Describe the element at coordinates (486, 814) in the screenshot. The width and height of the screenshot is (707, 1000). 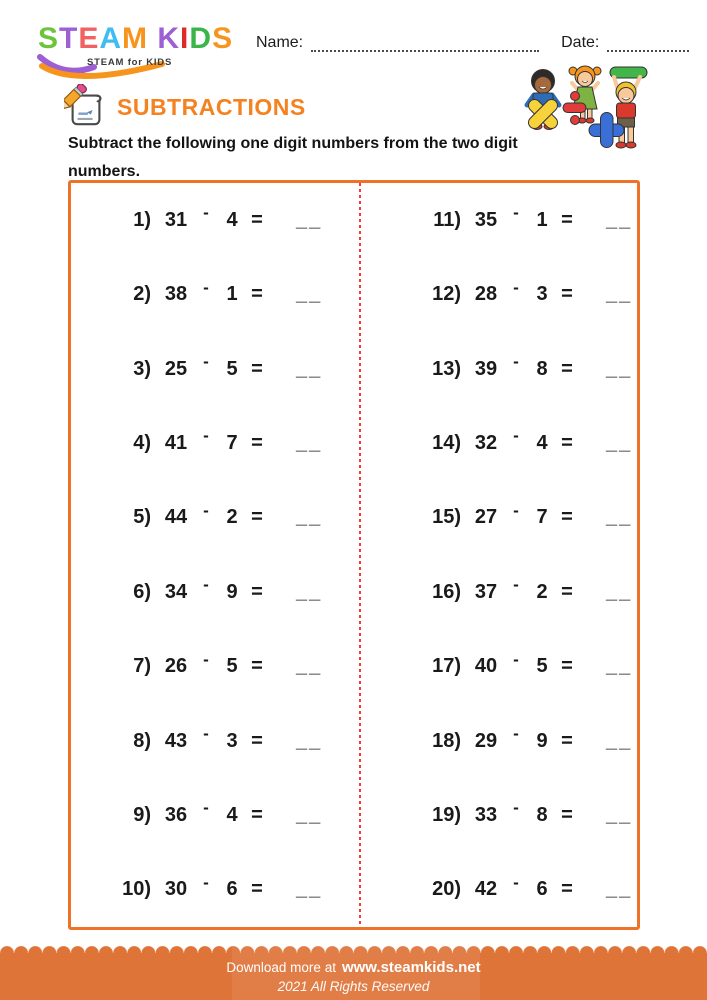
I see `minuend: 33` at that location.